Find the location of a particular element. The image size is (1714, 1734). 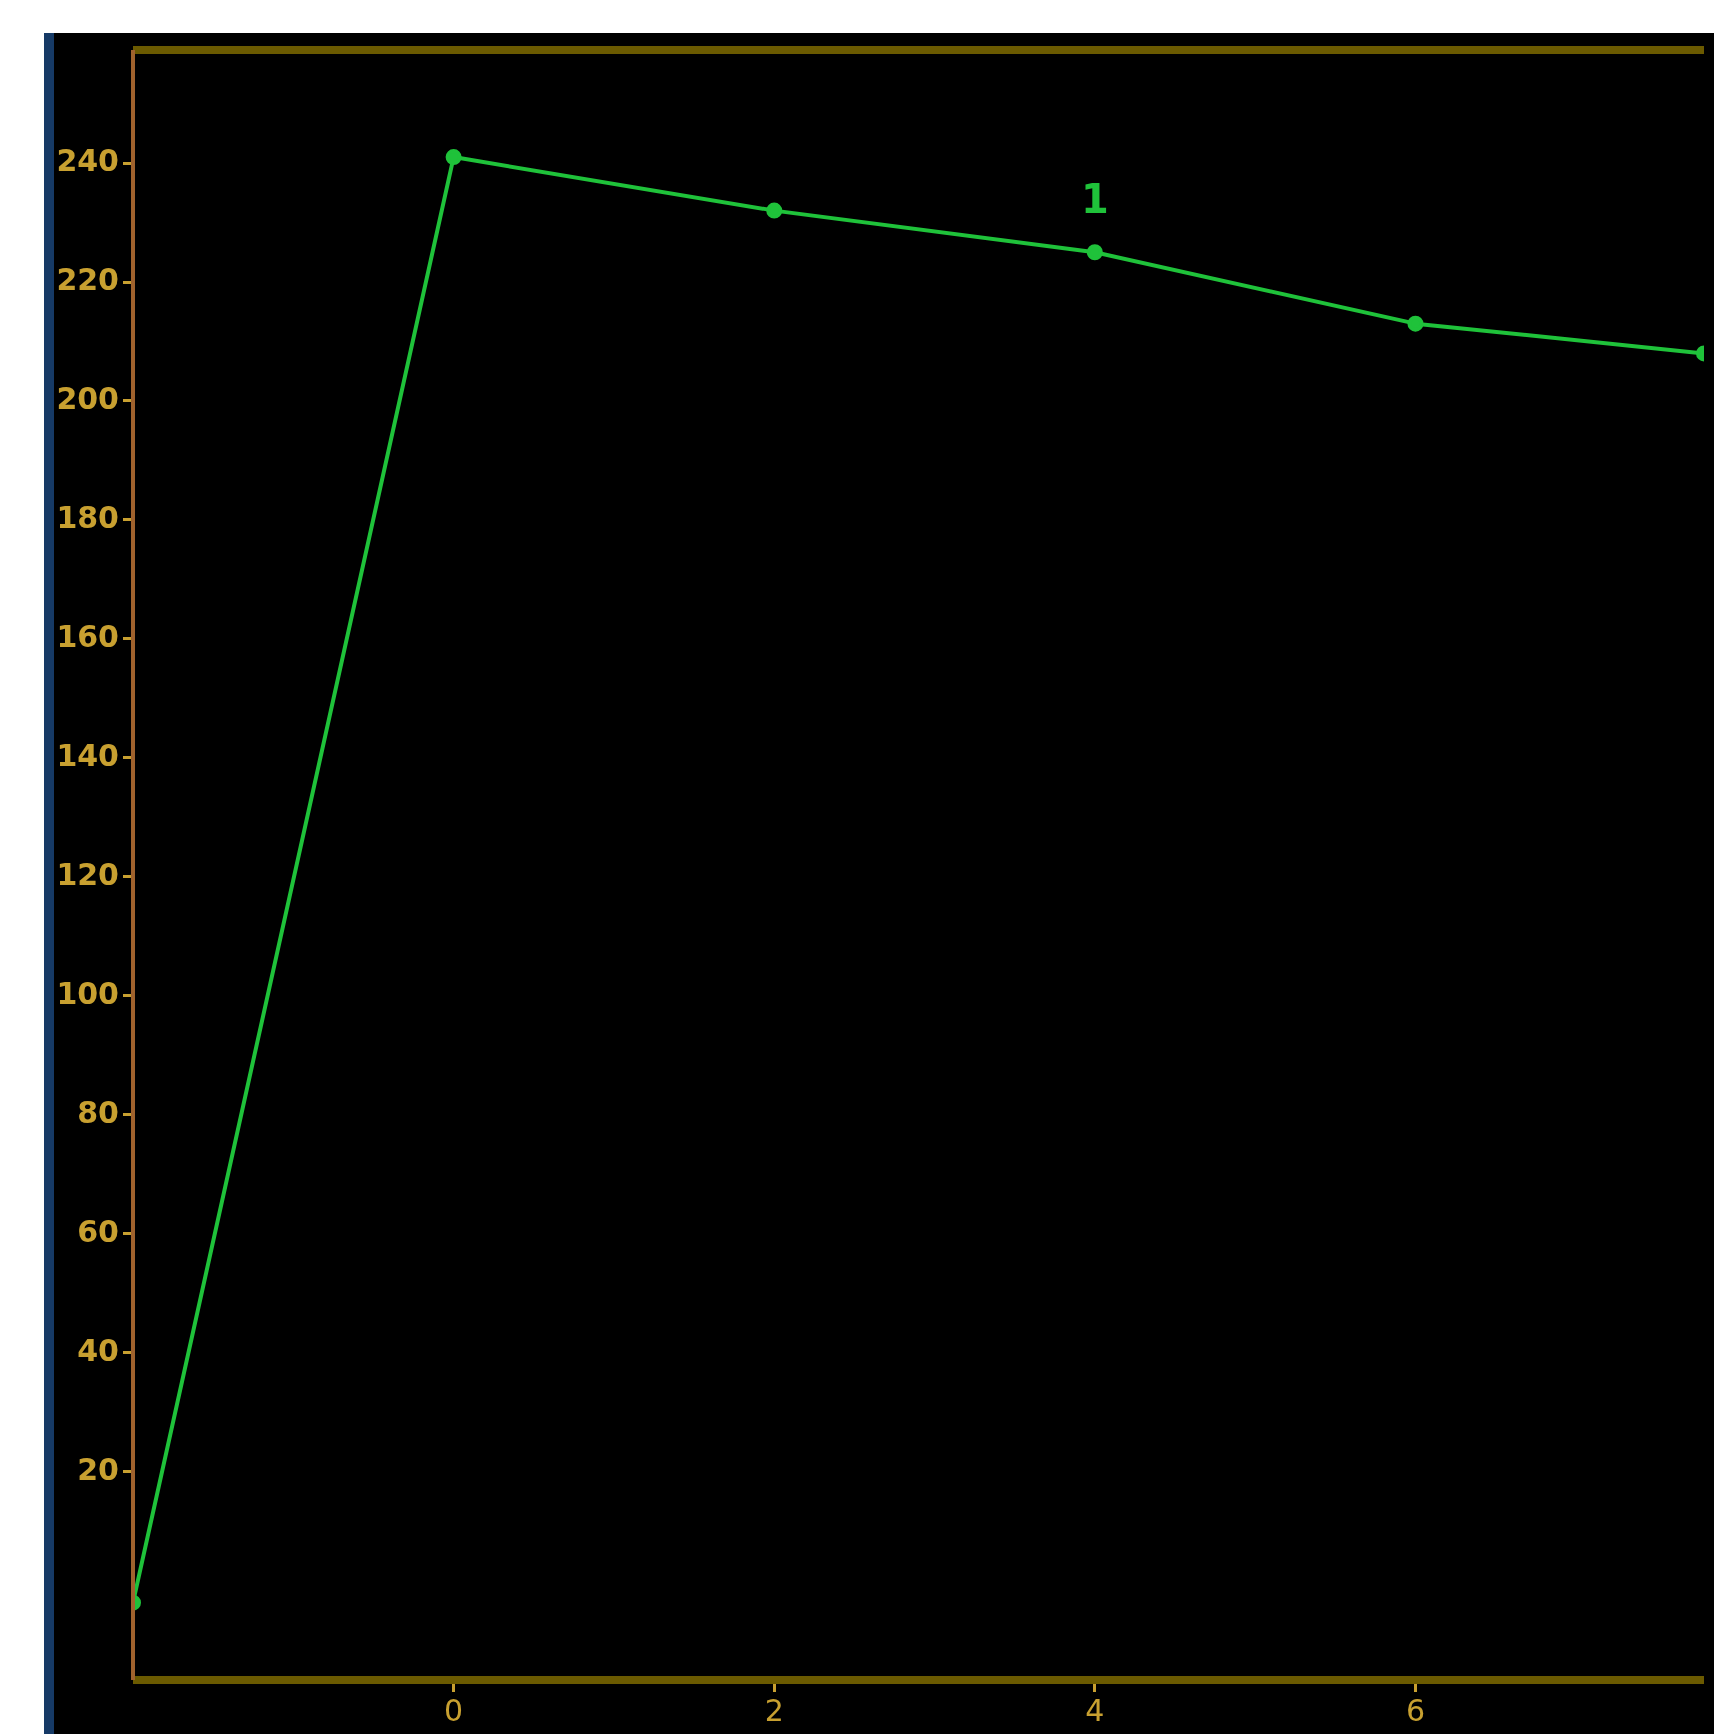

y-tick-label: 220 is located at coordinates (87, 279).